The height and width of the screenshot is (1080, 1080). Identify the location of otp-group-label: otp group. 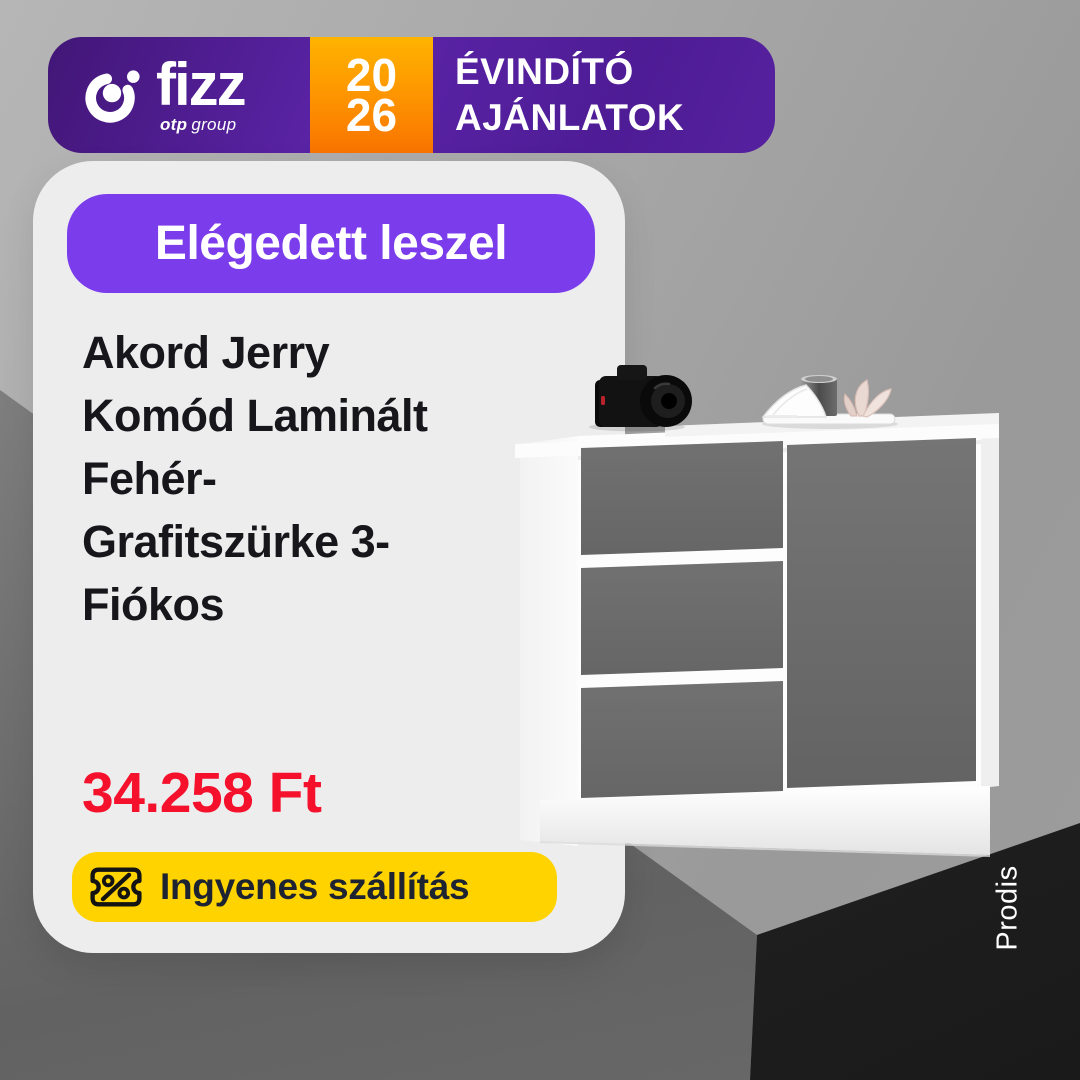
(198, 124).